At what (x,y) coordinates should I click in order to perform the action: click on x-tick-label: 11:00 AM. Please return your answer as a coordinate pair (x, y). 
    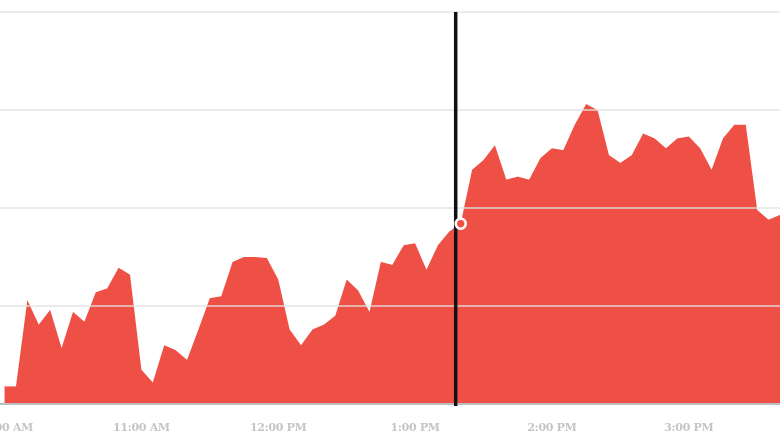
    Looking at the image, I should click on (141, 427).